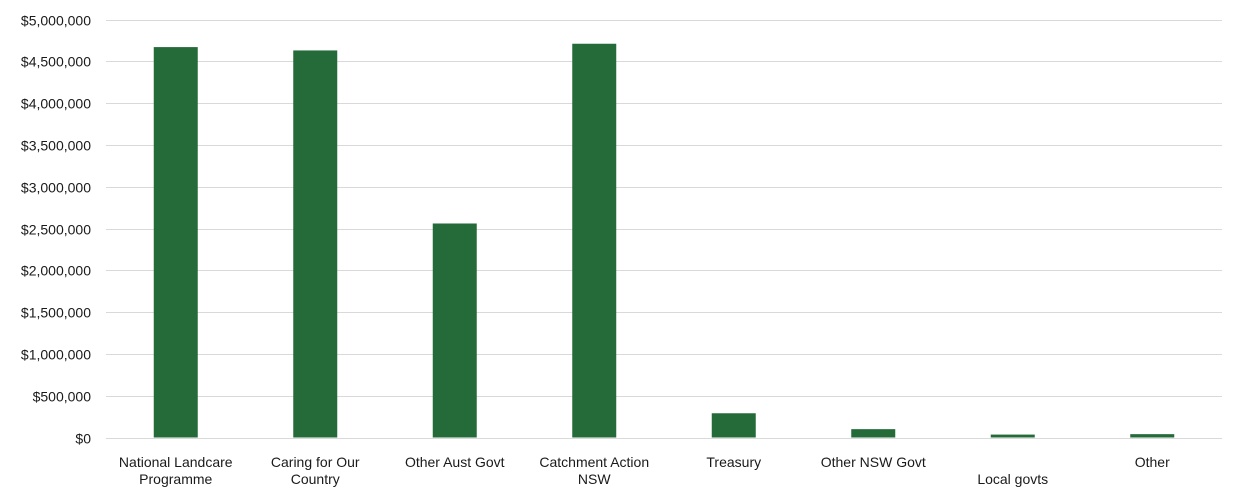  Describe the element at coordinates (315, 479) in the screenshot. I see `x-tick-label-line: Country` at that location.